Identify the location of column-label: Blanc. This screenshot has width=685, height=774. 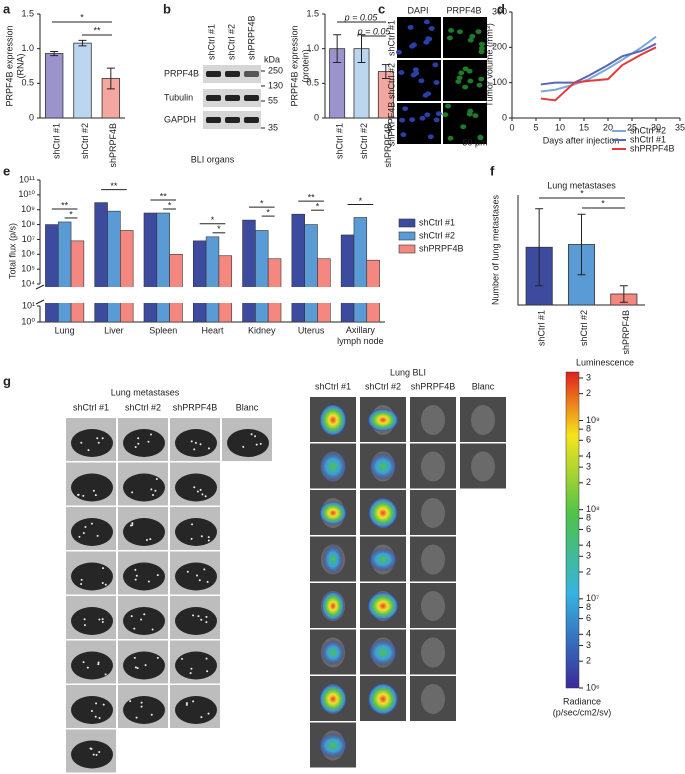
(483, 386).